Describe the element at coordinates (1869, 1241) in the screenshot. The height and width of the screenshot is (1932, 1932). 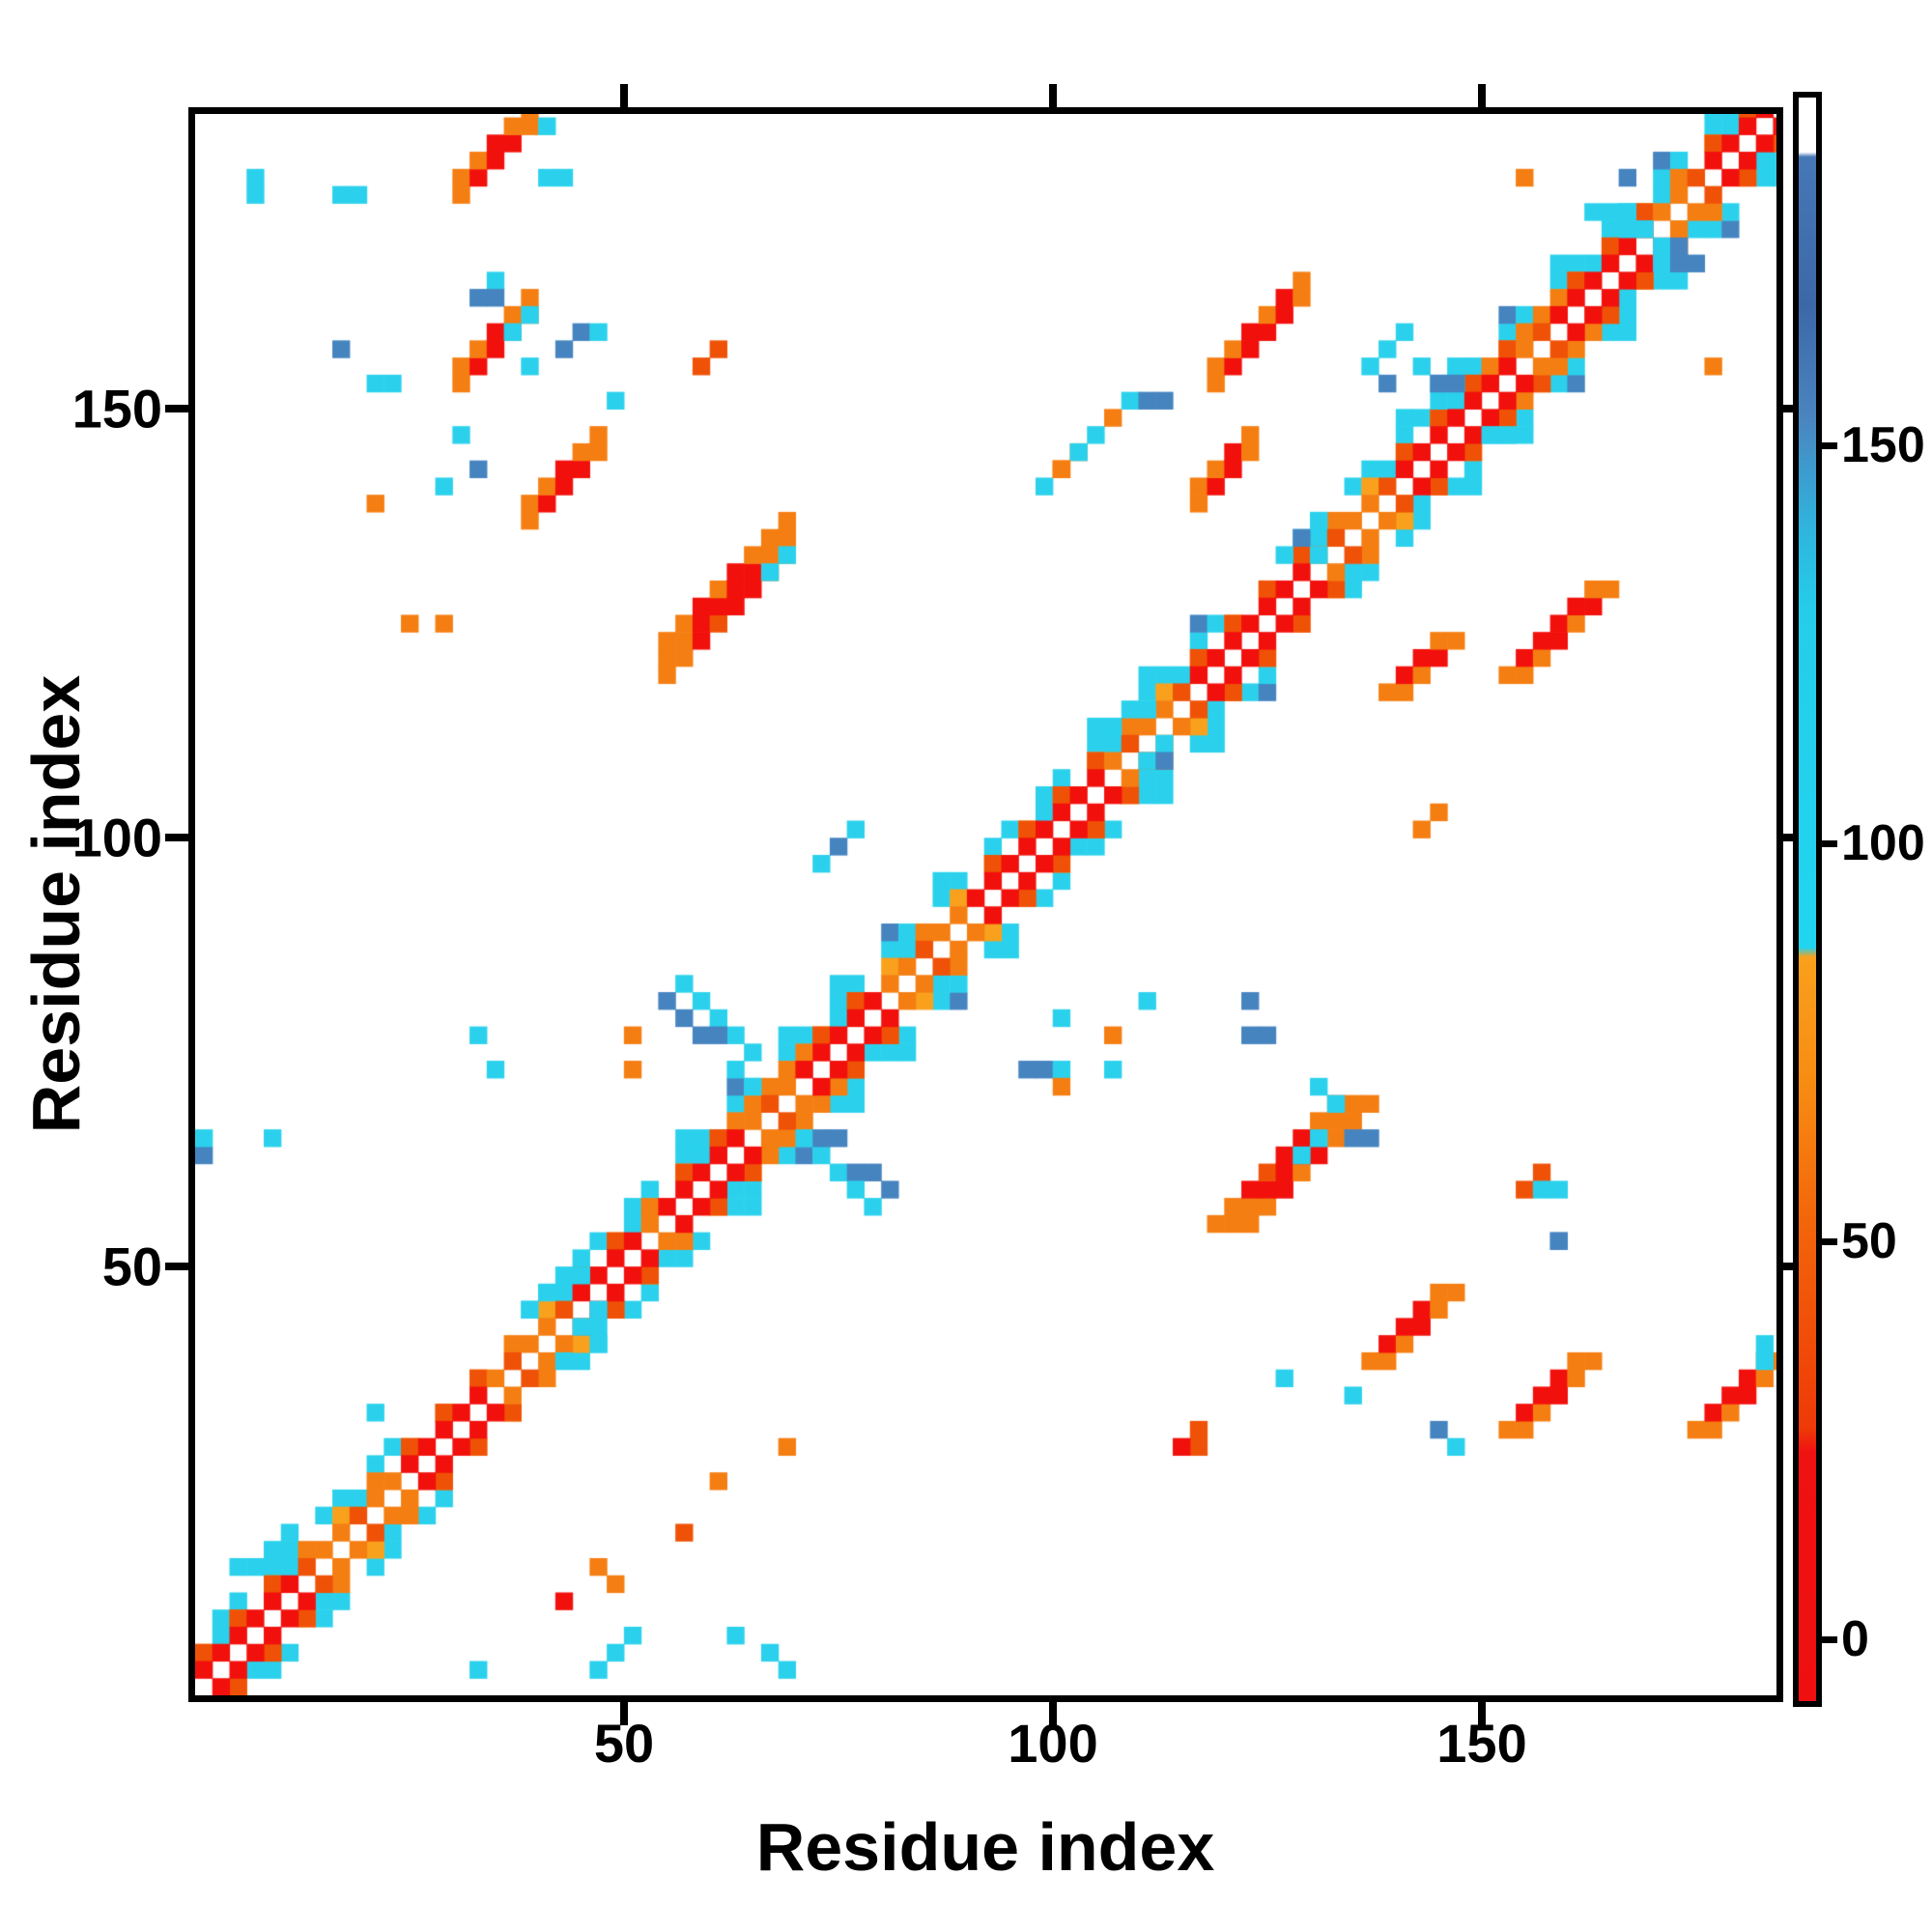
I see `colorbar-tick-label: 50` at that location.